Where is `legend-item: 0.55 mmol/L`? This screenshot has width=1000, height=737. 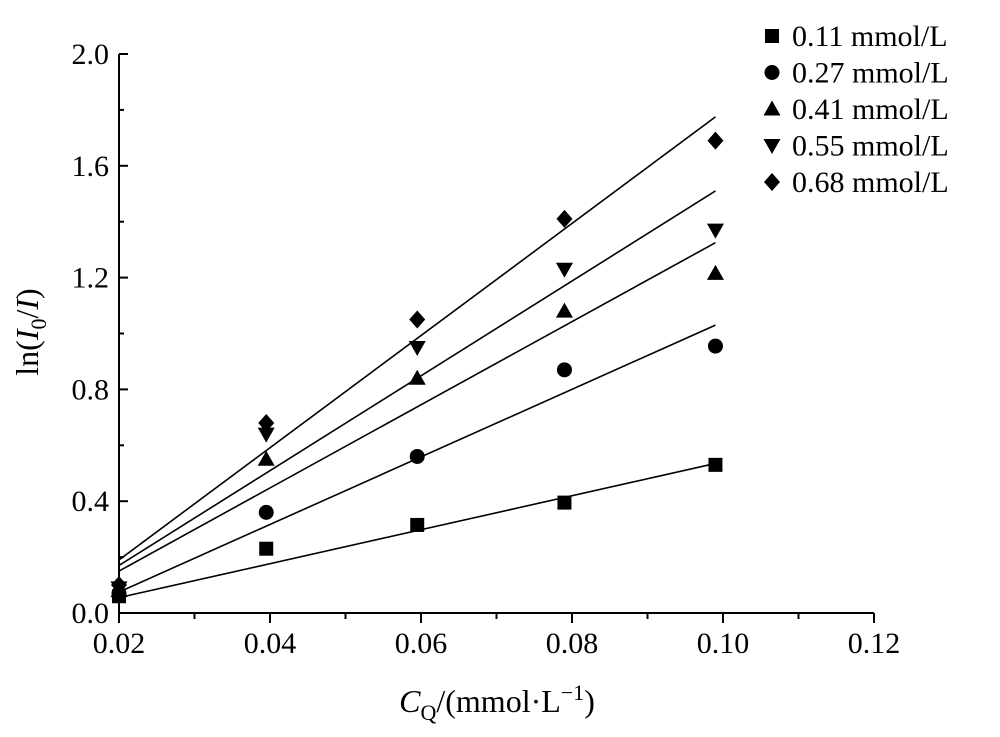 legend-item: 0.55 mmol/L is located at coordinates (856, 146).